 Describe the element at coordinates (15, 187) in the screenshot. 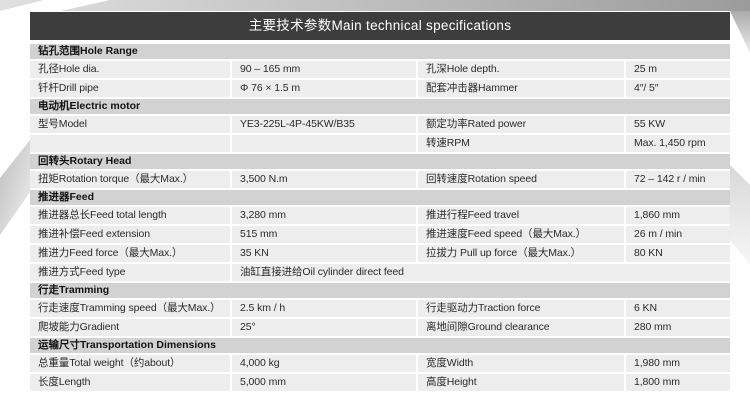

I see `left-wedge-decoration` at that location.